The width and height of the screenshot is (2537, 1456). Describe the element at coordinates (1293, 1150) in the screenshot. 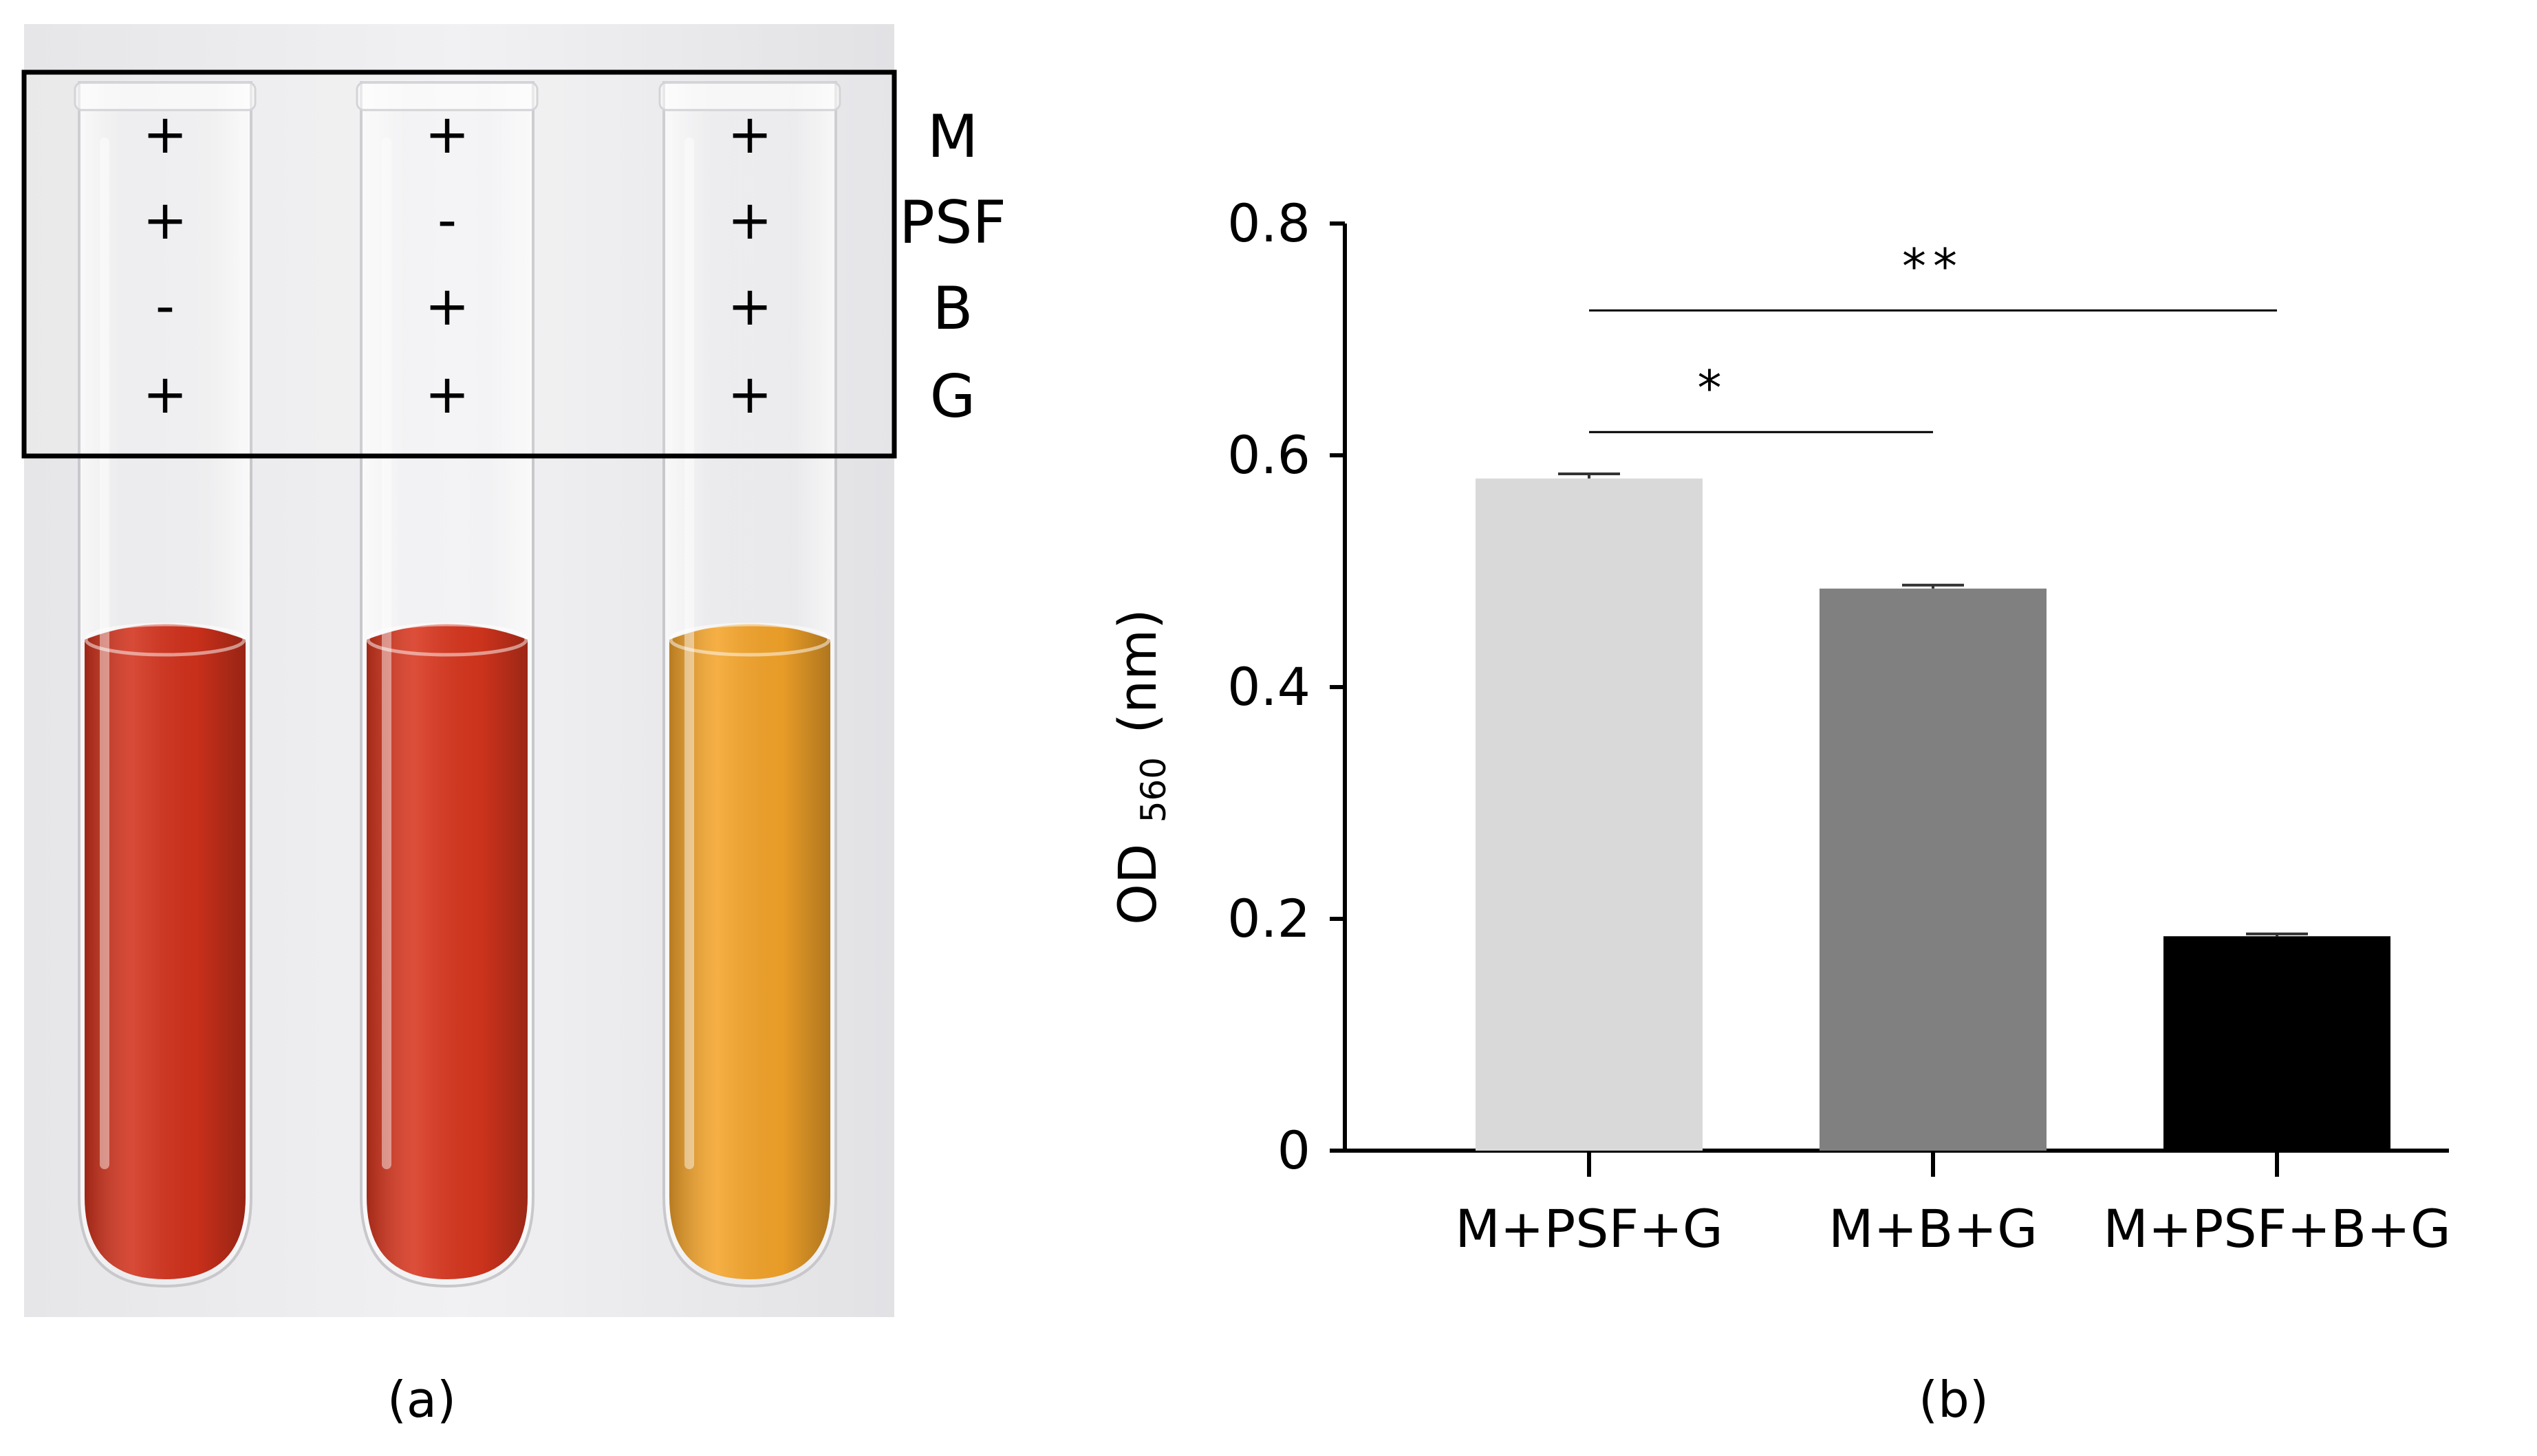

I see `y-tick-label: 0` at that location.